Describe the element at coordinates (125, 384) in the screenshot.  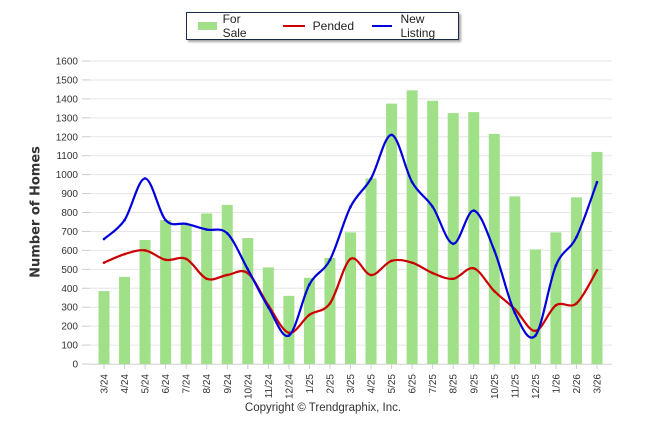
I see `x-tick-label: 4/24` at that location.